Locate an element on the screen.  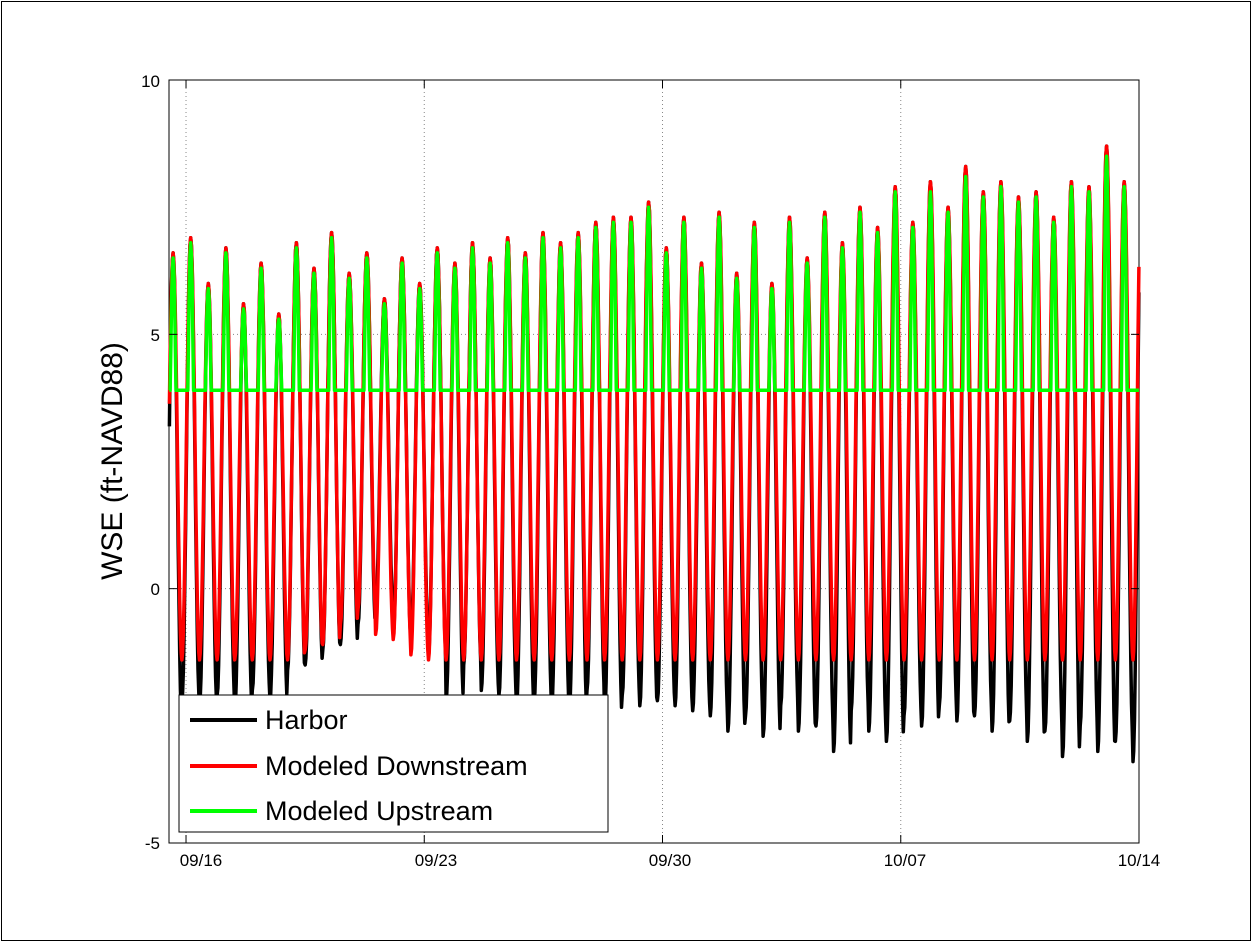
y-tick-label-neg5: -5 is located at coordinates (152, 843).